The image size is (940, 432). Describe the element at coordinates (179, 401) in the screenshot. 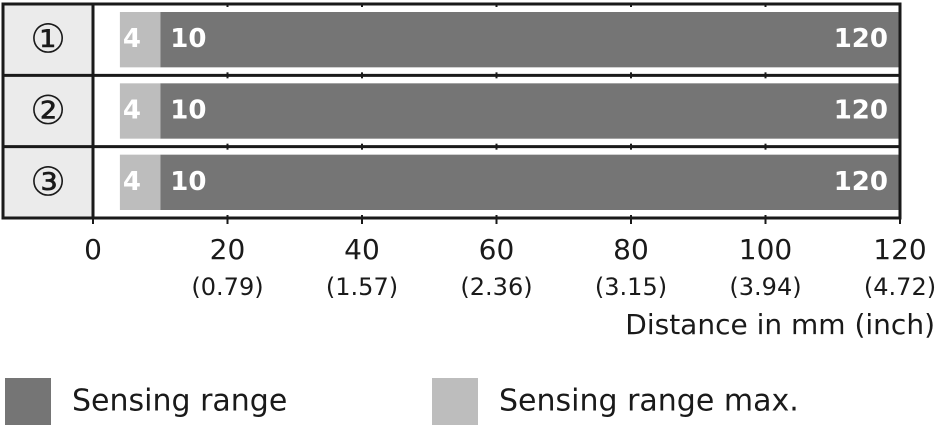

I see `legend-label: Sensing range` at that location.